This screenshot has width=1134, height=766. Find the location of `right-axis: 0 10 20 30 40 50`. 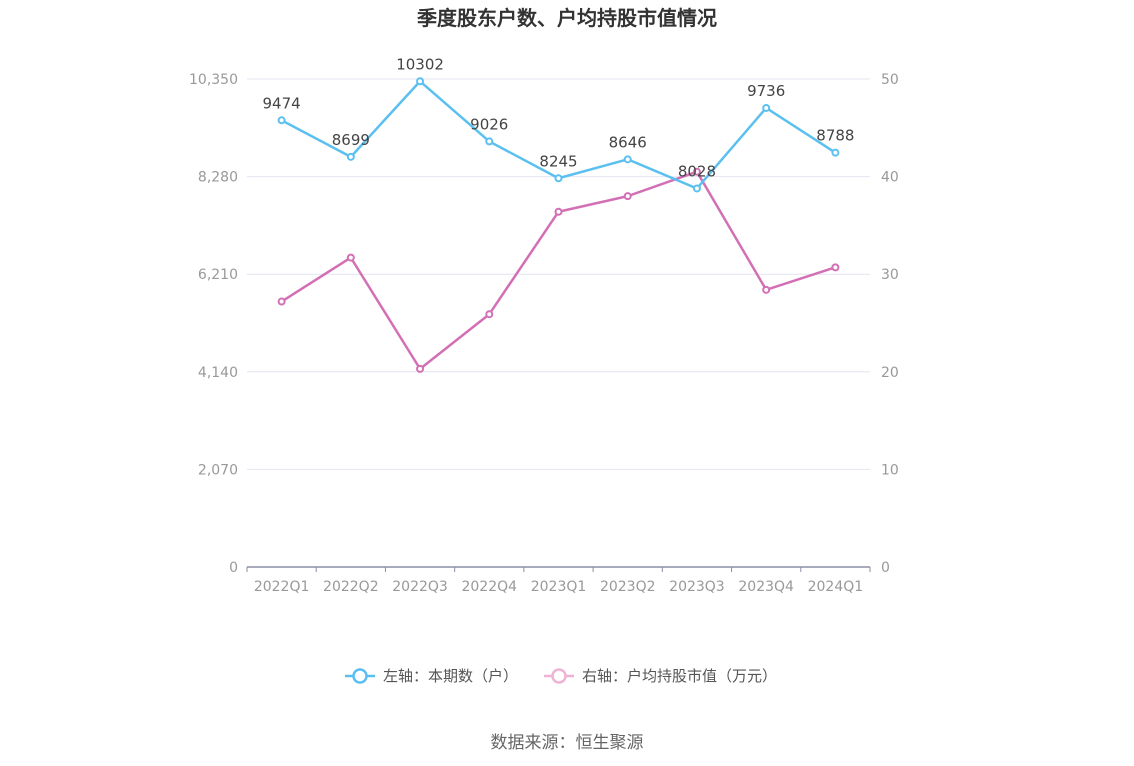

right-axis: 0 10 20 30 40 50 is located at coordinates (890, 324).